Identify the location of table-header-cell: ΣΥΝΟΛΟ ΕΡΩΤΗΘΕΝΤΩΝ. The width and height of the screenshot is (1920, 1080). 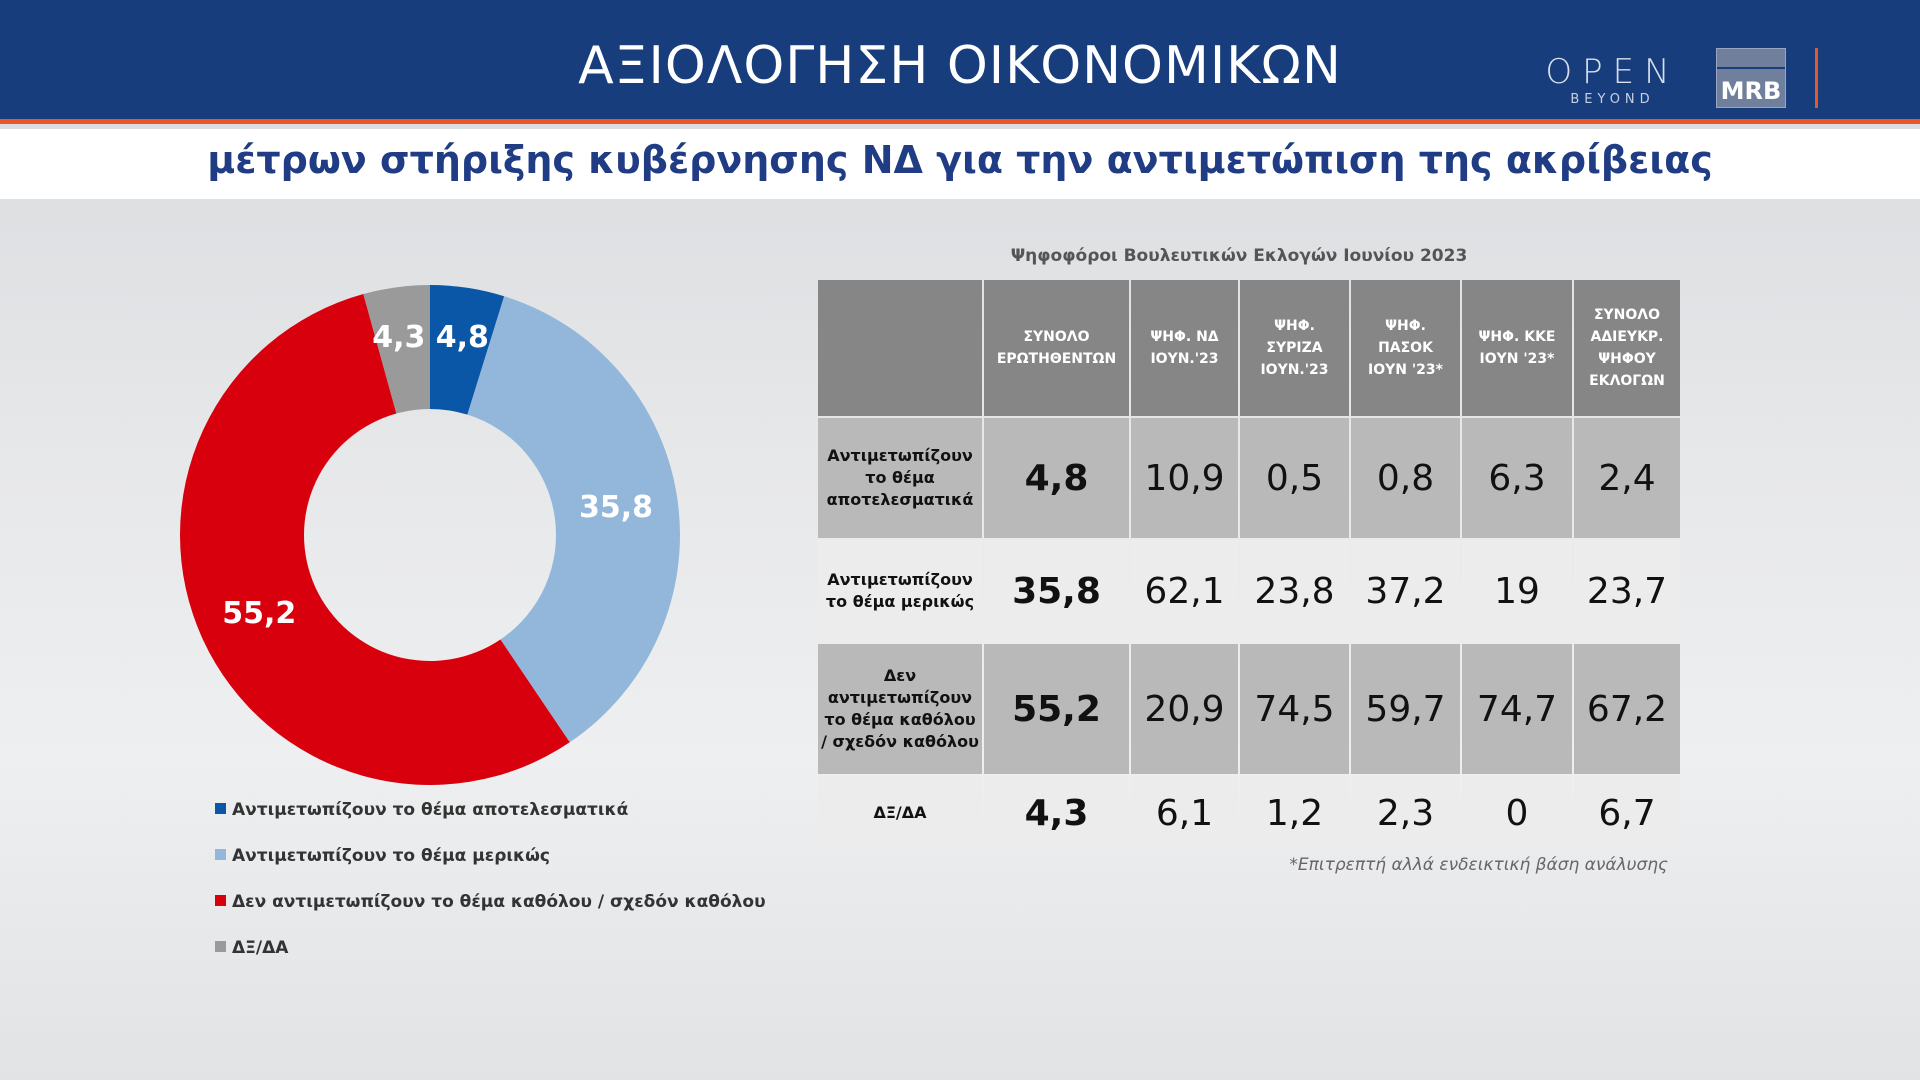
(1056, 348).